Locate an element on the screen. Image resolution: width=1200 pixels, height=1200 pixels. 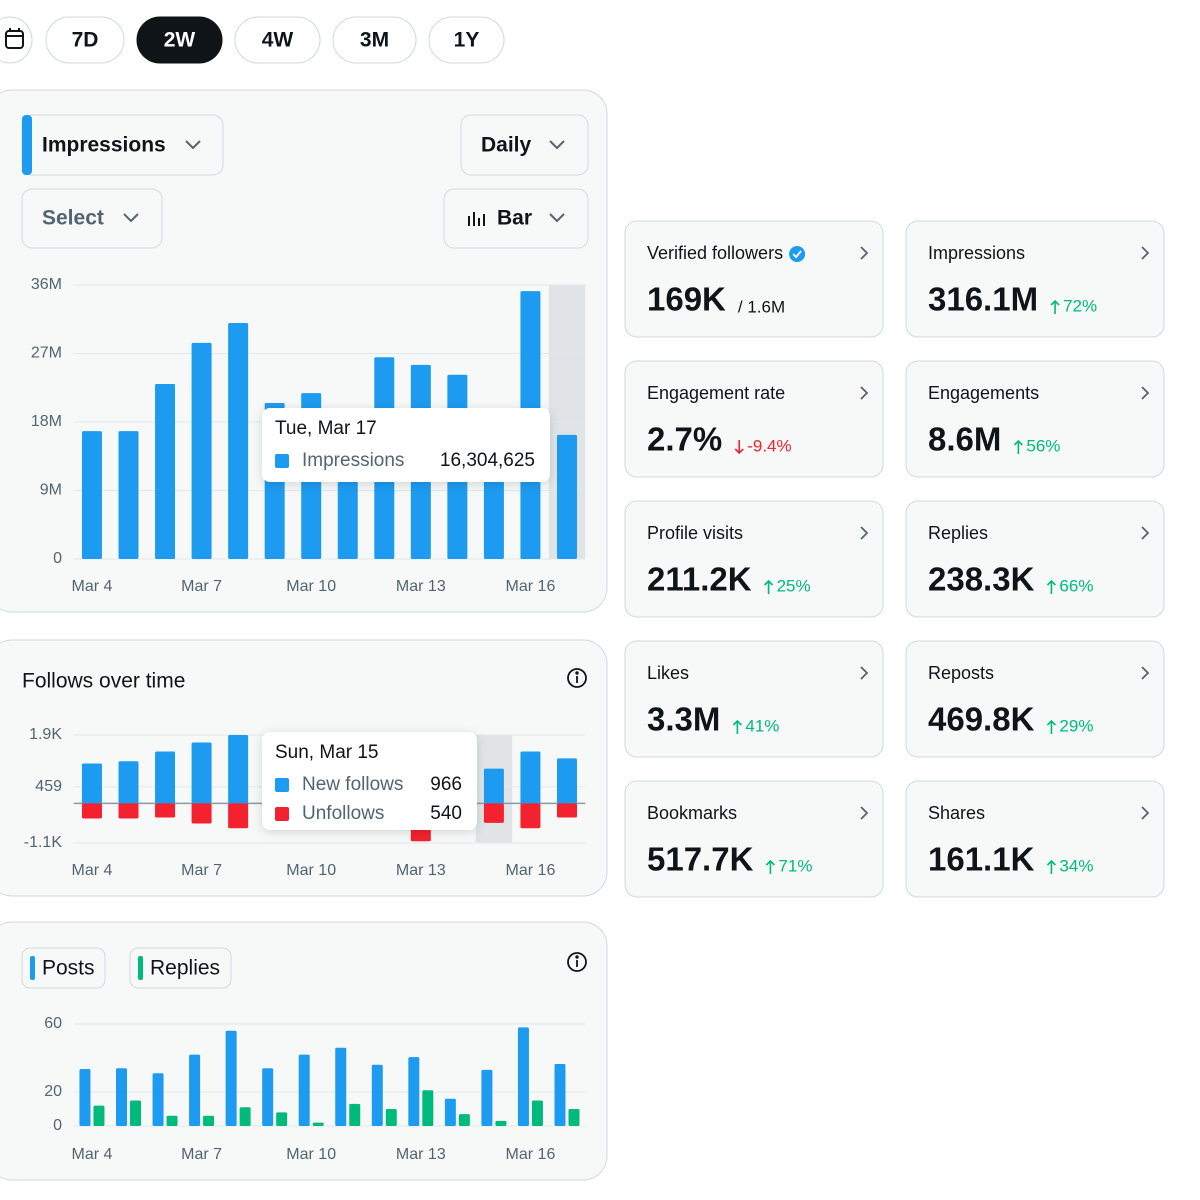
x-tick-label: Mar 4 is located at coordinates (92, 870).